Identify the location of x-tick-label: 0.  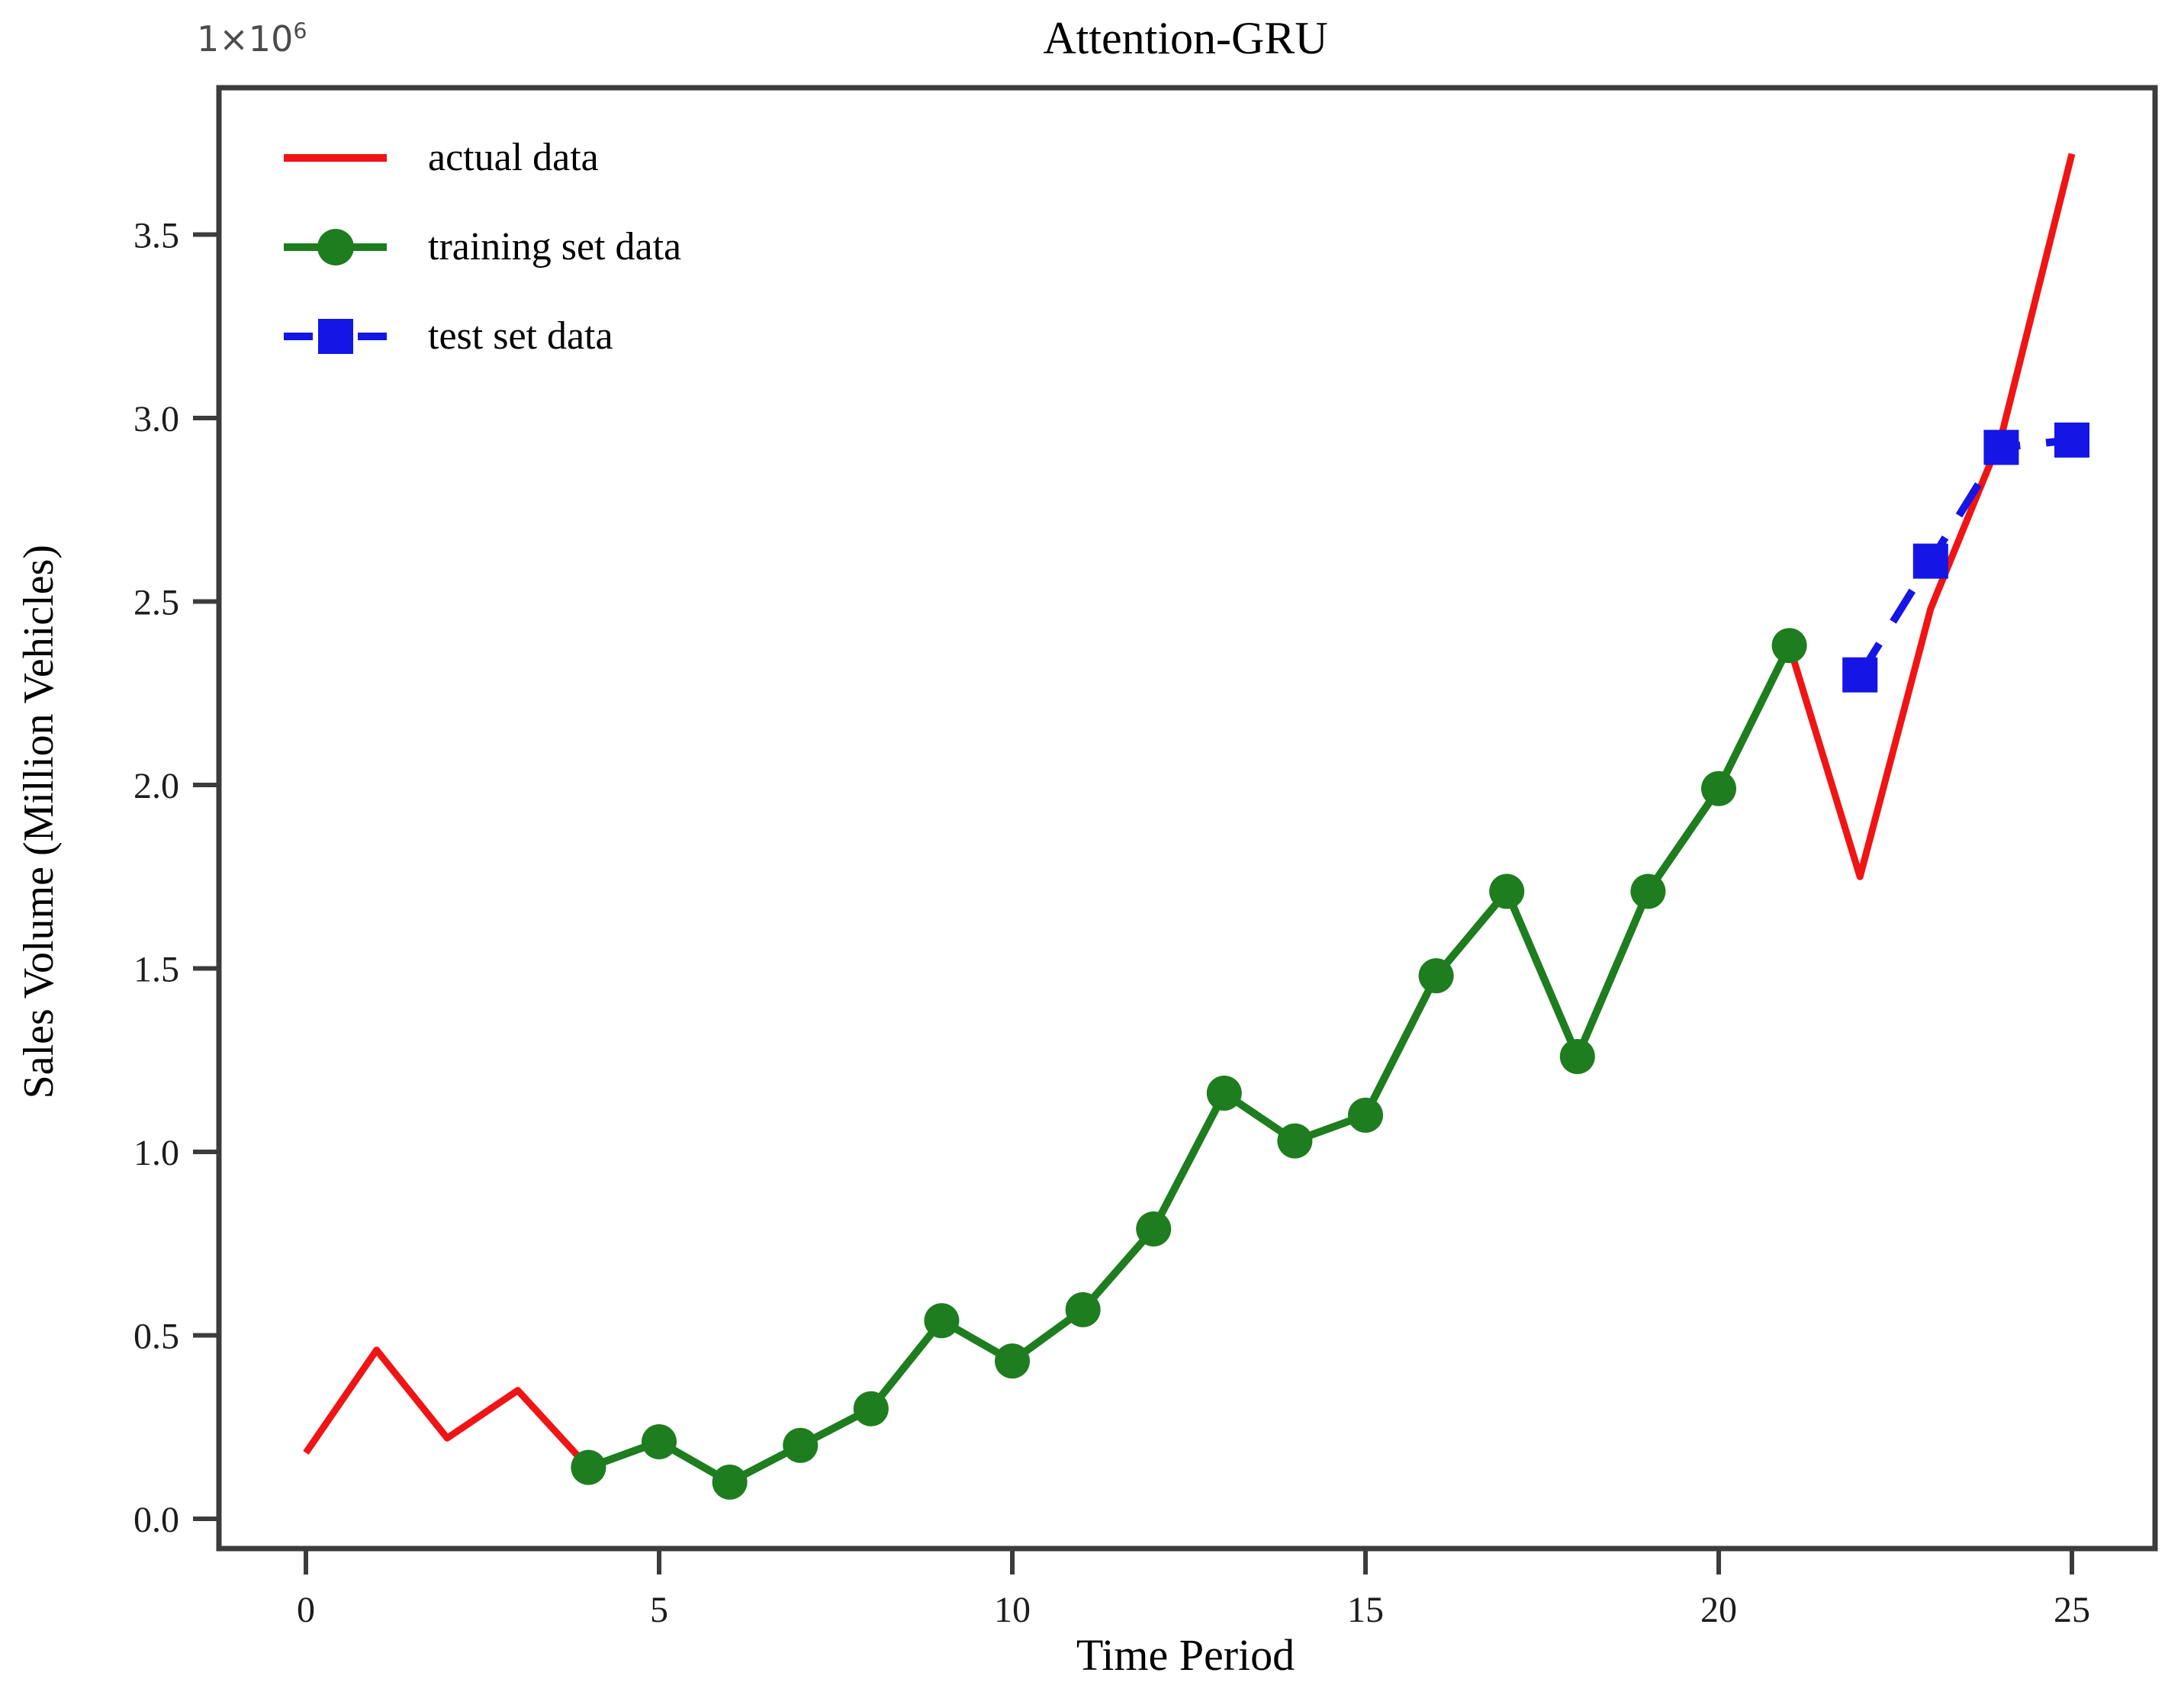
(306, 1610).